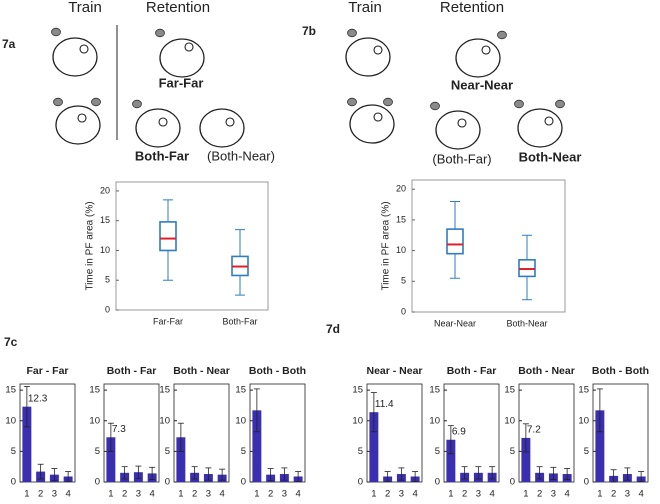  I want to click on value-label: 6.9, so click(459, 431).